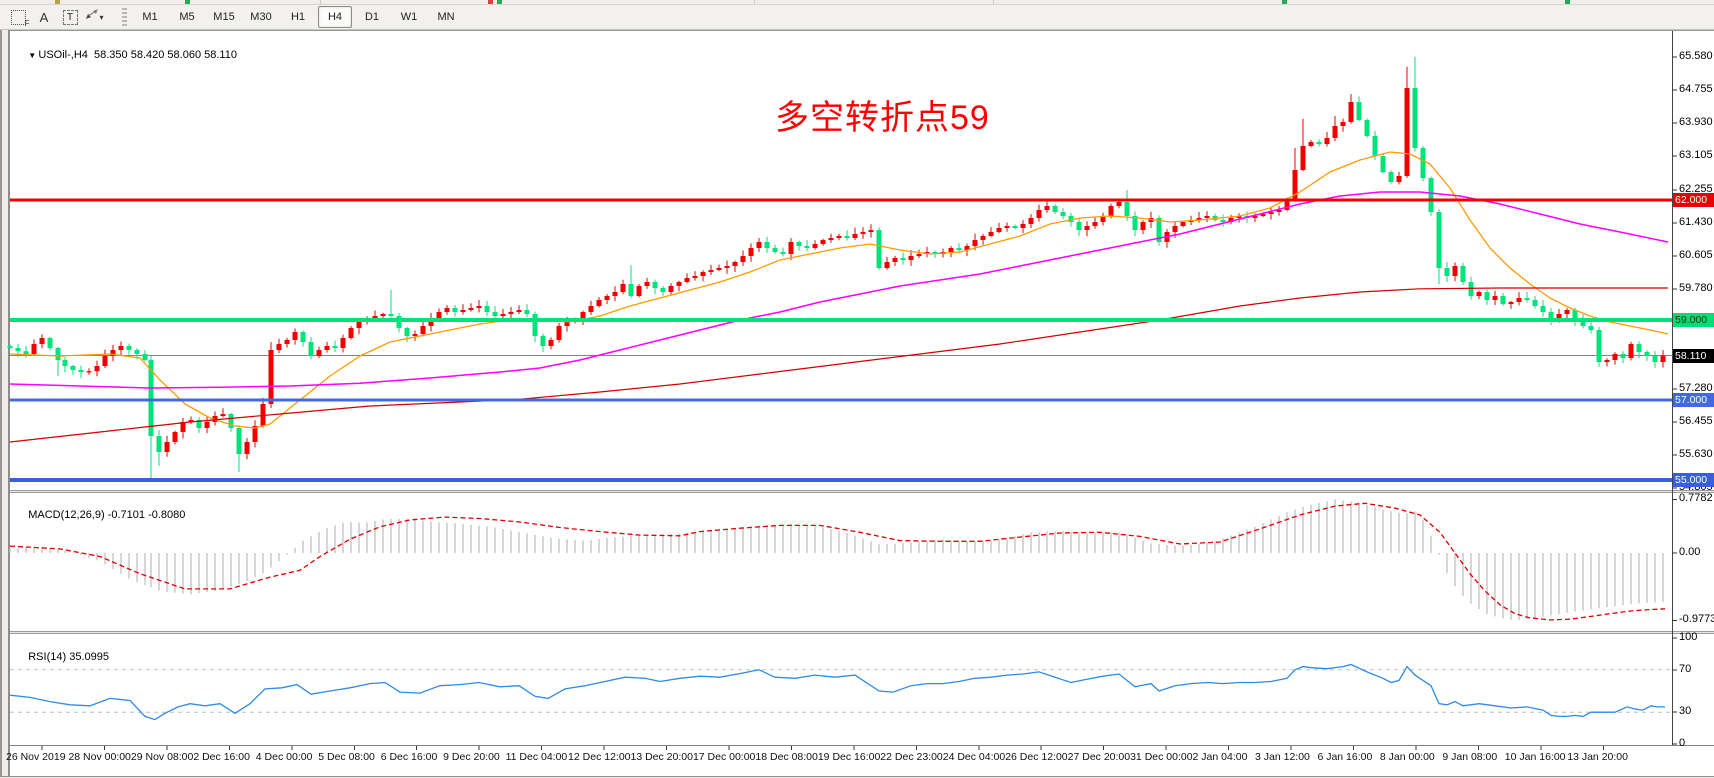 The image size is (1714, 778). Describe the element at coordinates (165, 55) in the screenshot. I see `ohlc-values: 58.350 58.420 58.060 58.110` at that location.